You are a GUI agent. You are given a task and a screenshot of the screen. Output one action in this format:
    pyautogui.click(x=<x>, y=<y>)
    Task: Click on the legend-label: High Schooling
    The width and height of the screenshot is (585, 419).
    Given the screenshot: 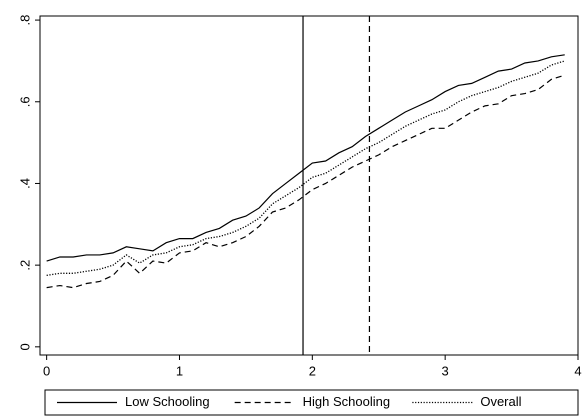 What is the action you would take?
    pyautogui.click(x=346, y=401)
    